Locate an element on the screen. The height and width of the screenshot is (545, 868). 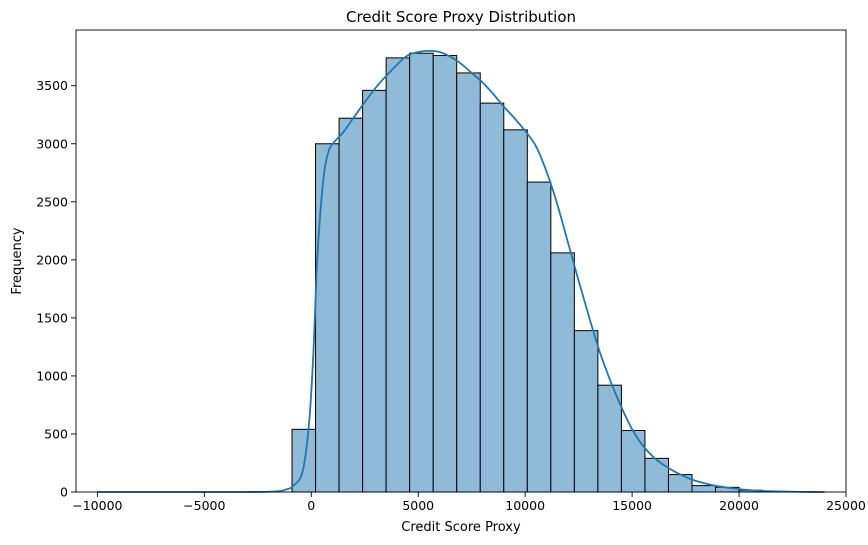
y-tick-label: 500 is located at coordinates (56, 433).